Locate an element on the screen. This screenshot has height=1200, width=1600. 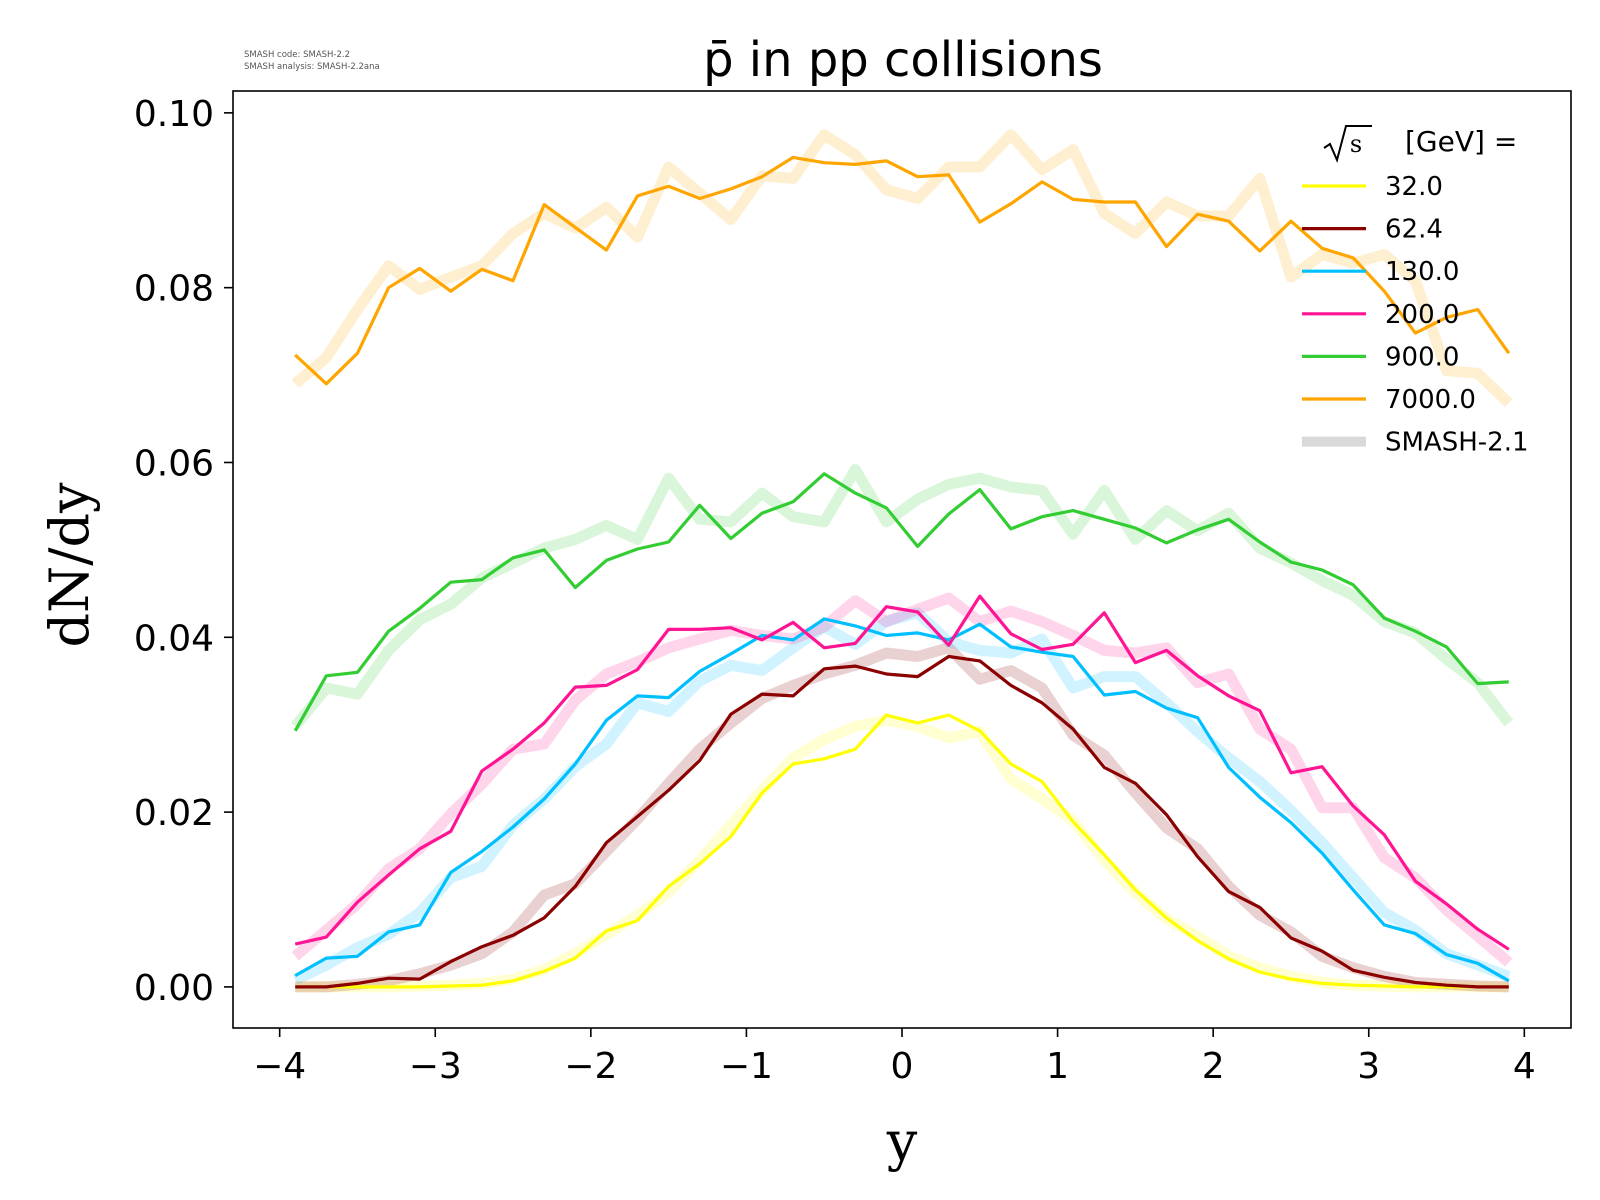
legend-label: 200.0 is located at coordinates (1422, 315).